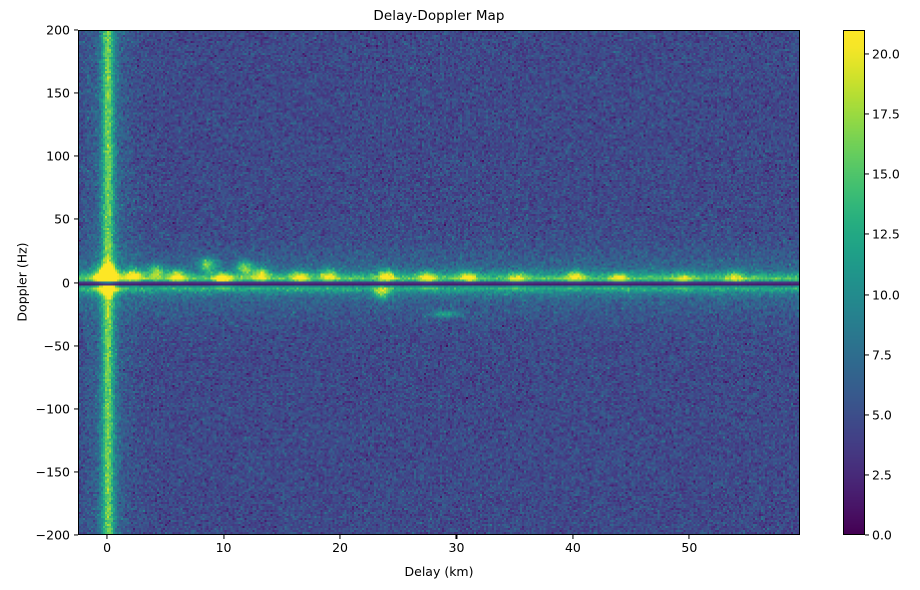 This screenshot has width=920, height=590. Describe the element at coordinates (52, 535) in the screenshot. I see `y-axis-tick-label: −200` at that location.